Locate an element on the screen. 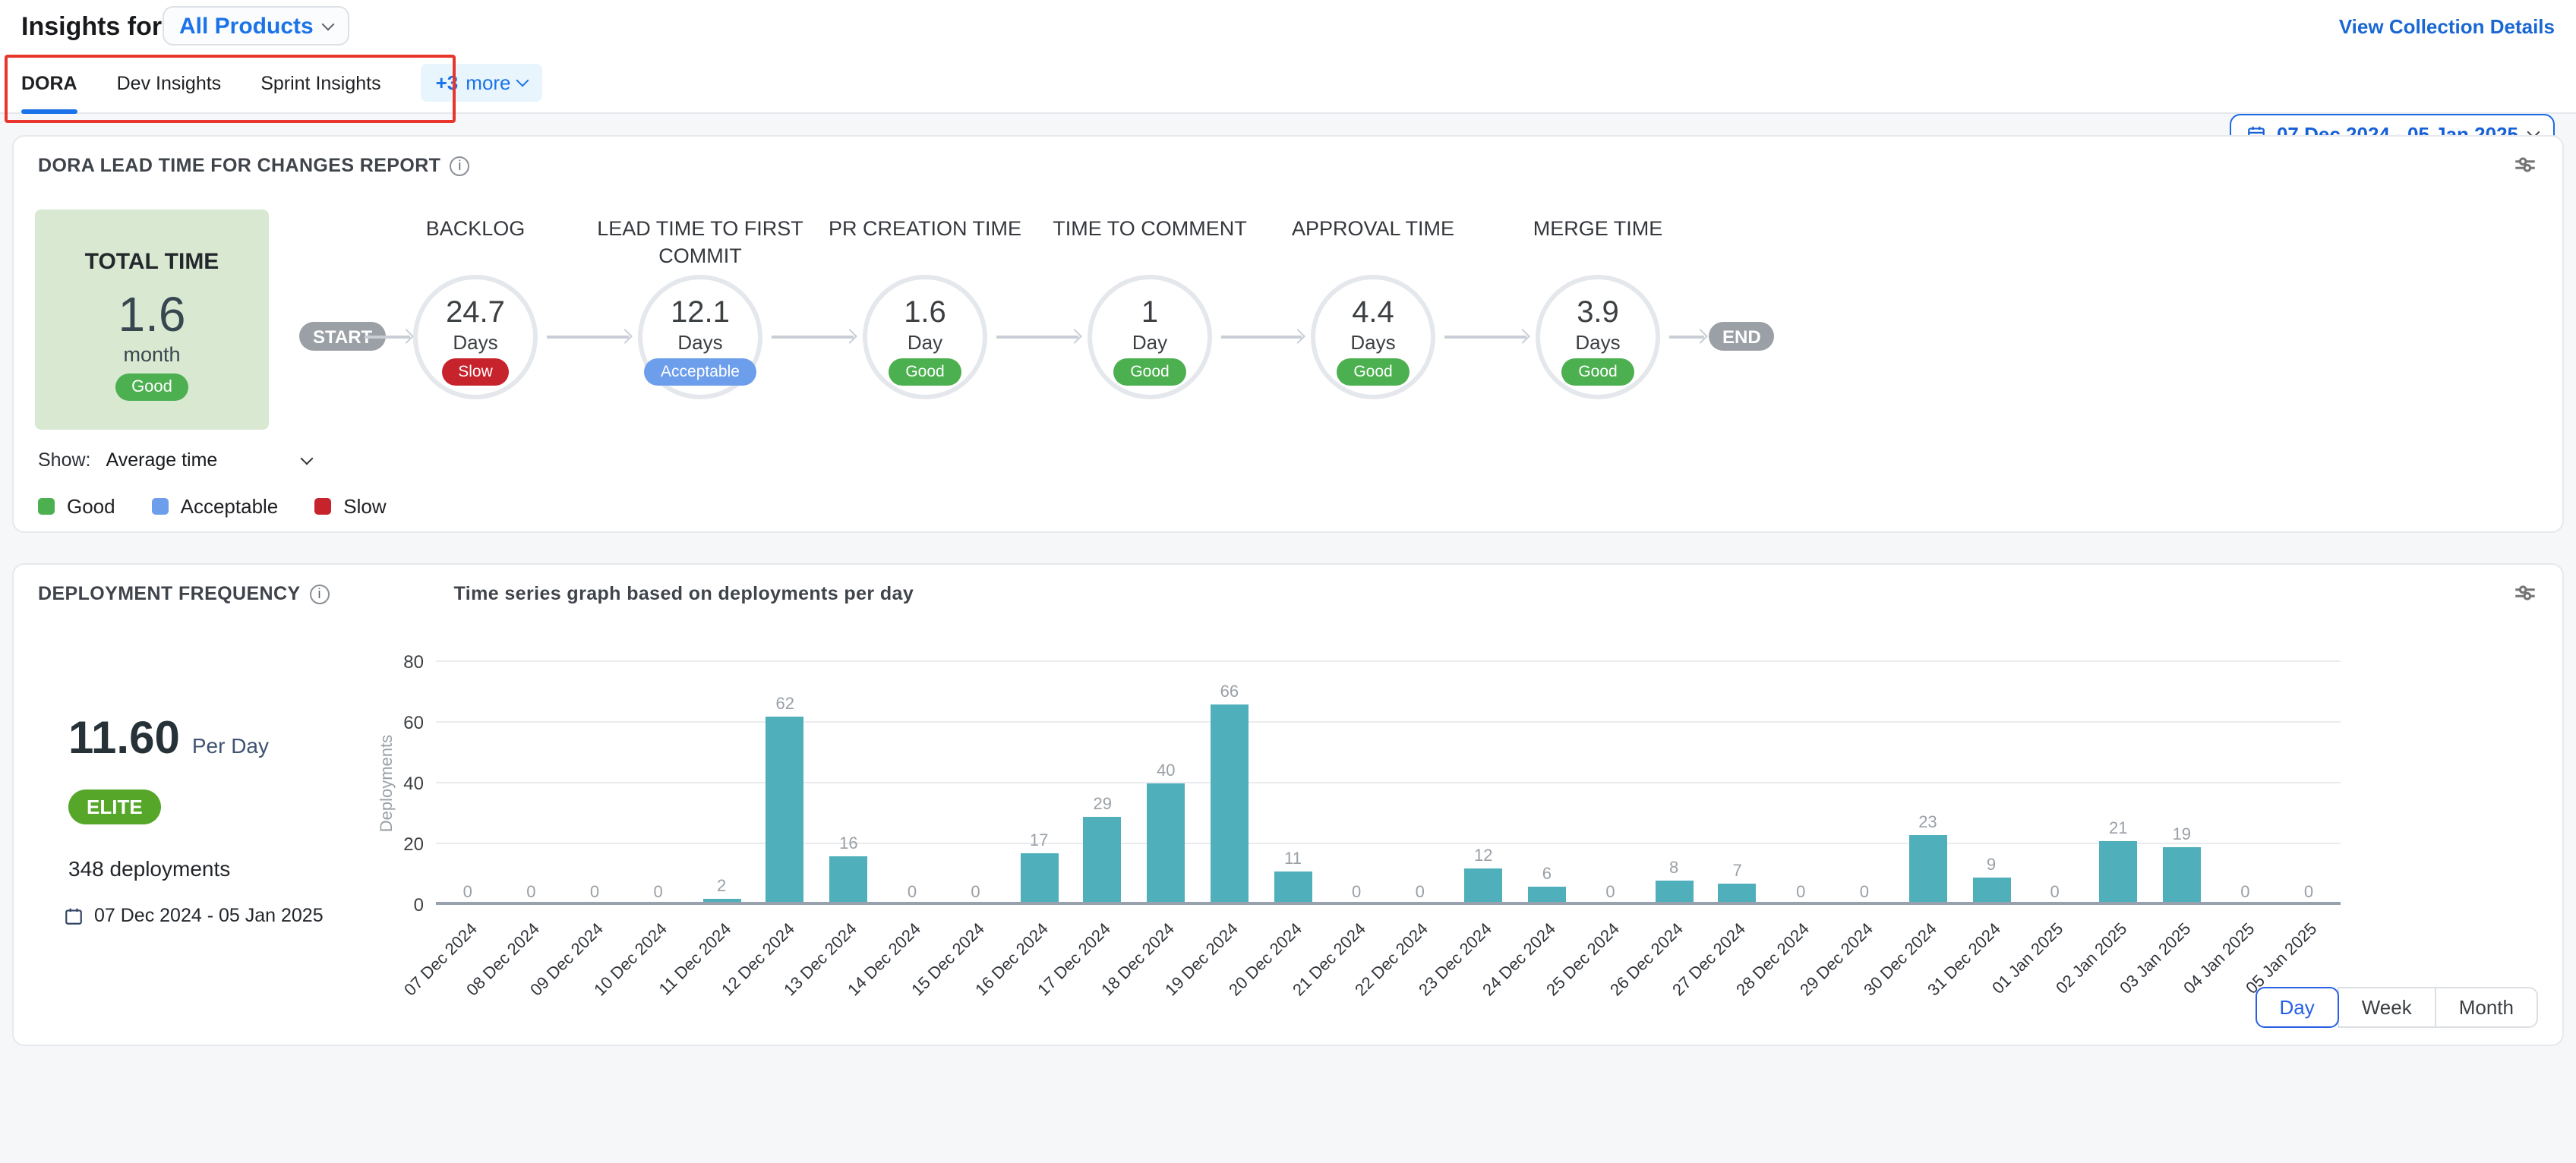 The width and height of the screenshot is (2576, 1163). bar-slot: 0 07 Dec 2024 is located at coordinates (450, 831).